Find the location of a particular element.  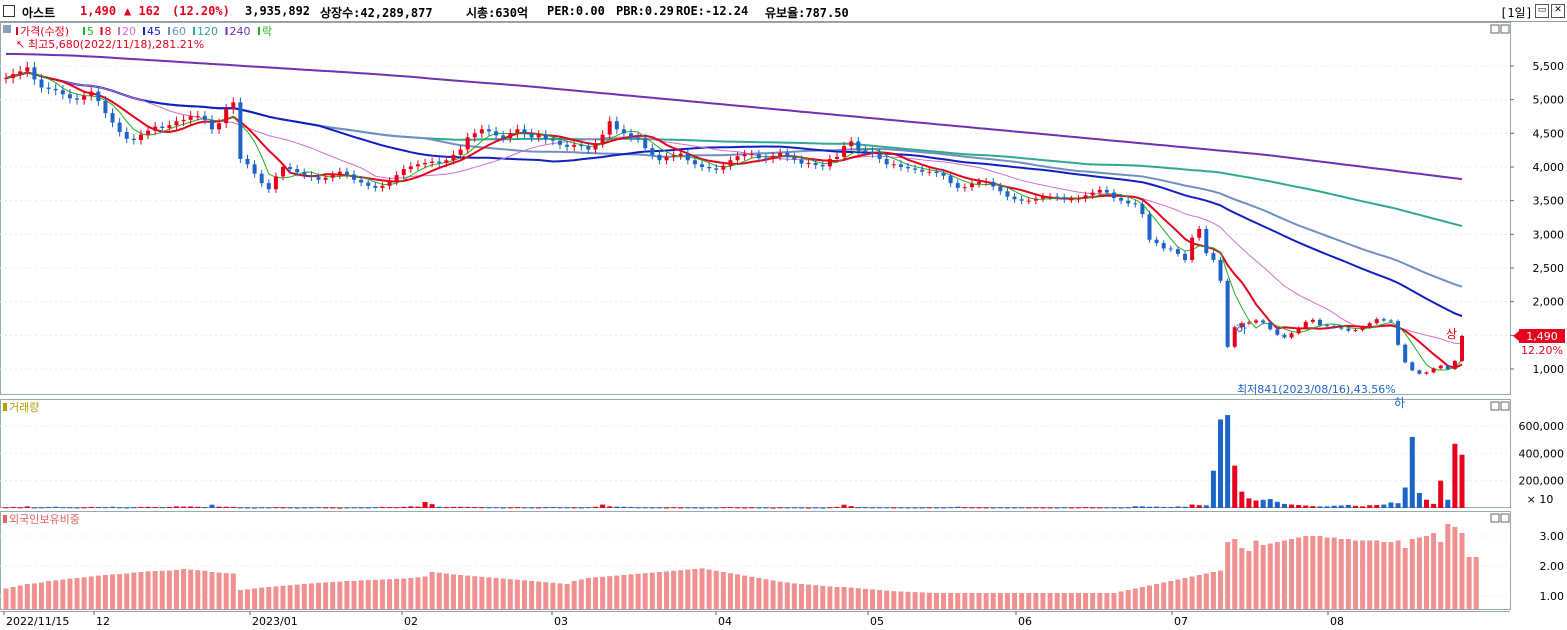

current-price-tag-text: 1,490 is located at coordinates (1542, 336).